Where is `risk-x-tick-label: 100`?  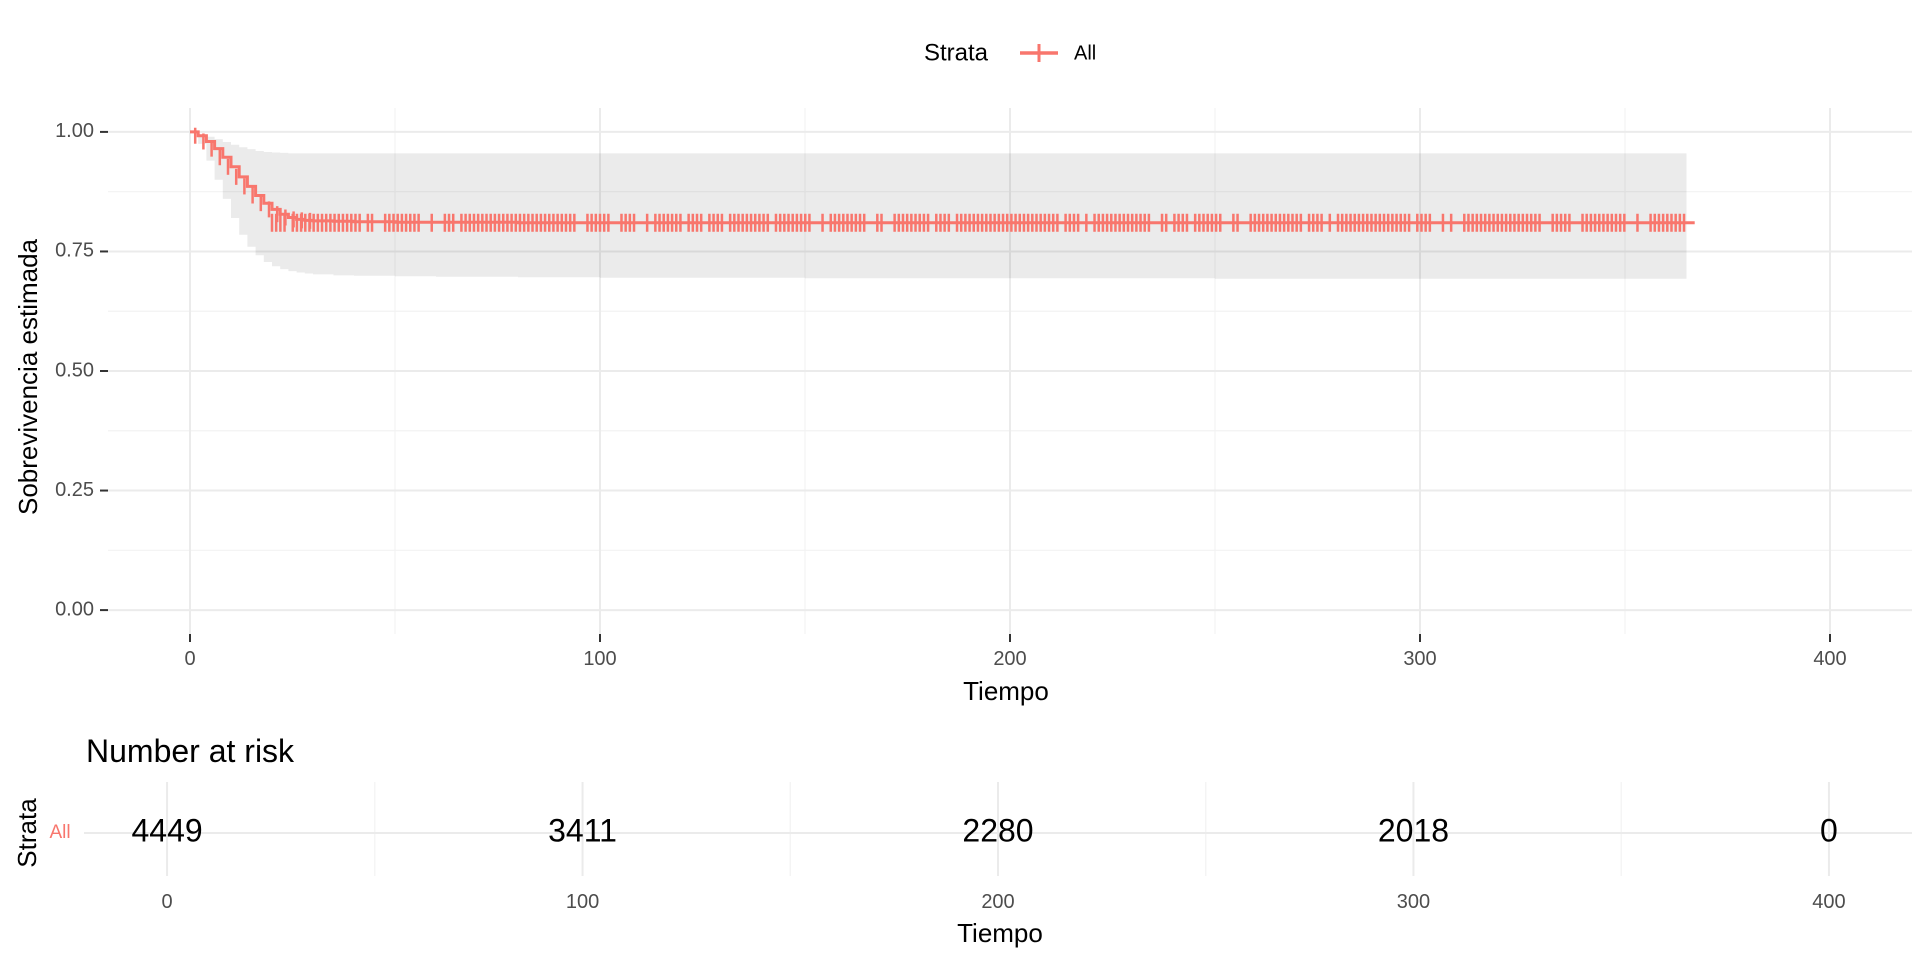 risk-x-tick-label: 100 is located at coordinates (582, 902).